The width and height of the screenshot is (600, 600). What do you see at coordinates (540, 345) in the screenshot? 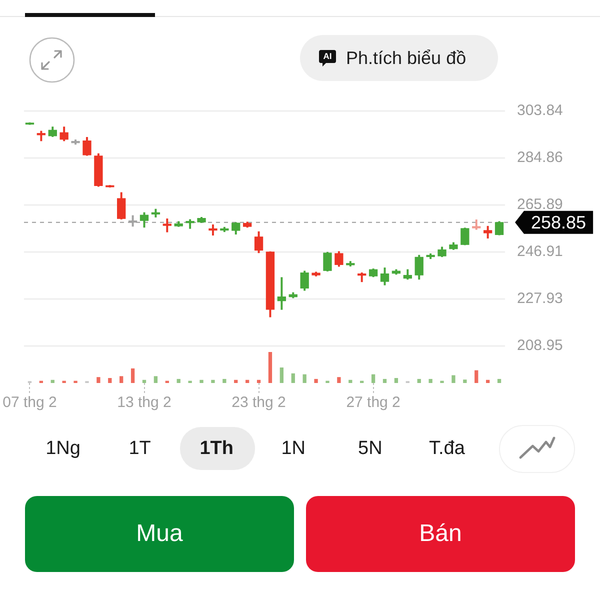
I see `y-tick-label: 208.95` at bounding box center [540, 345].